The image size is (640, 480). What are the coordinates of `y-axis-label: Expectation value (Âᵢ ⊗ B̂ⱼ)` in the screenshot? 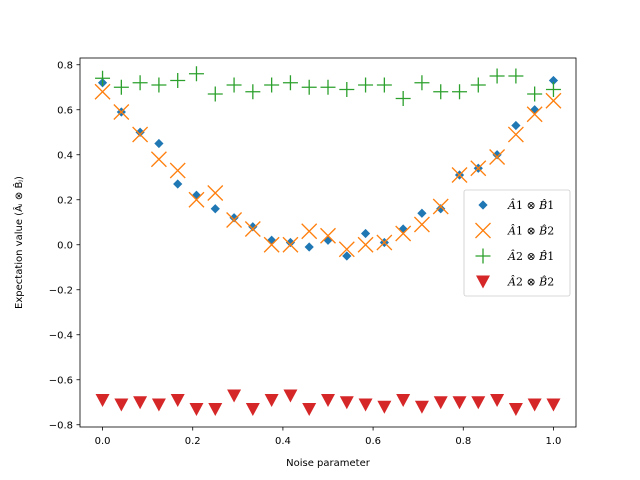 It's located at (18, 242).